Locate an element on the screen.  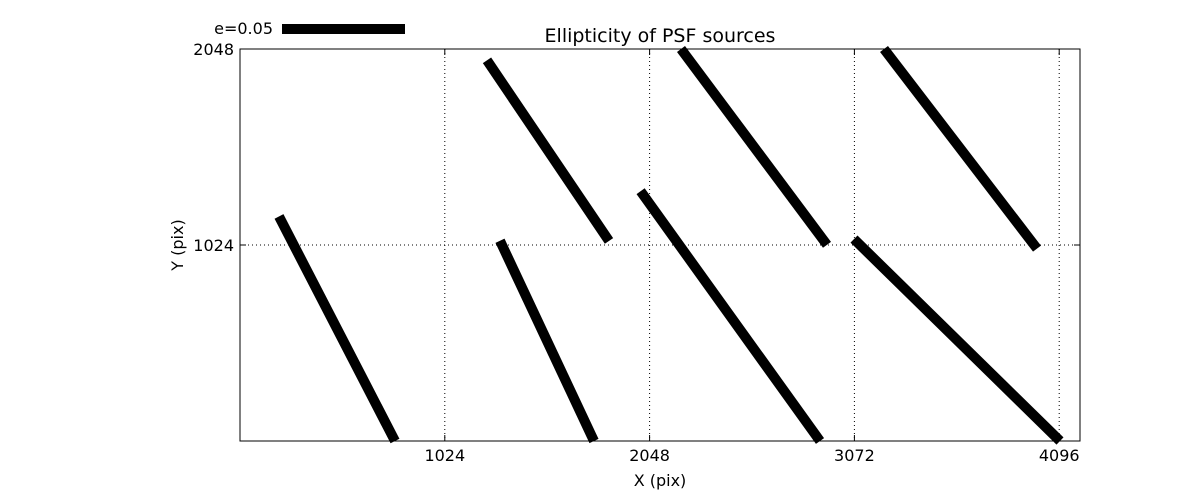
x-tick-label: 1024 is located at coordinates (444, 455).